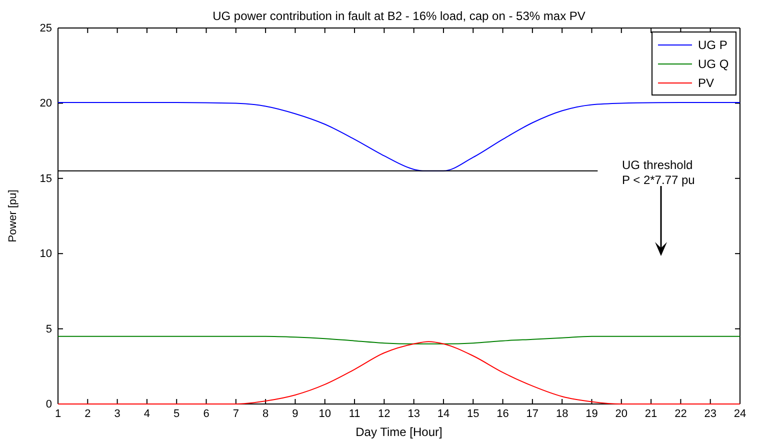  I want to click on annotation: UG threshold, so click(657, 165).